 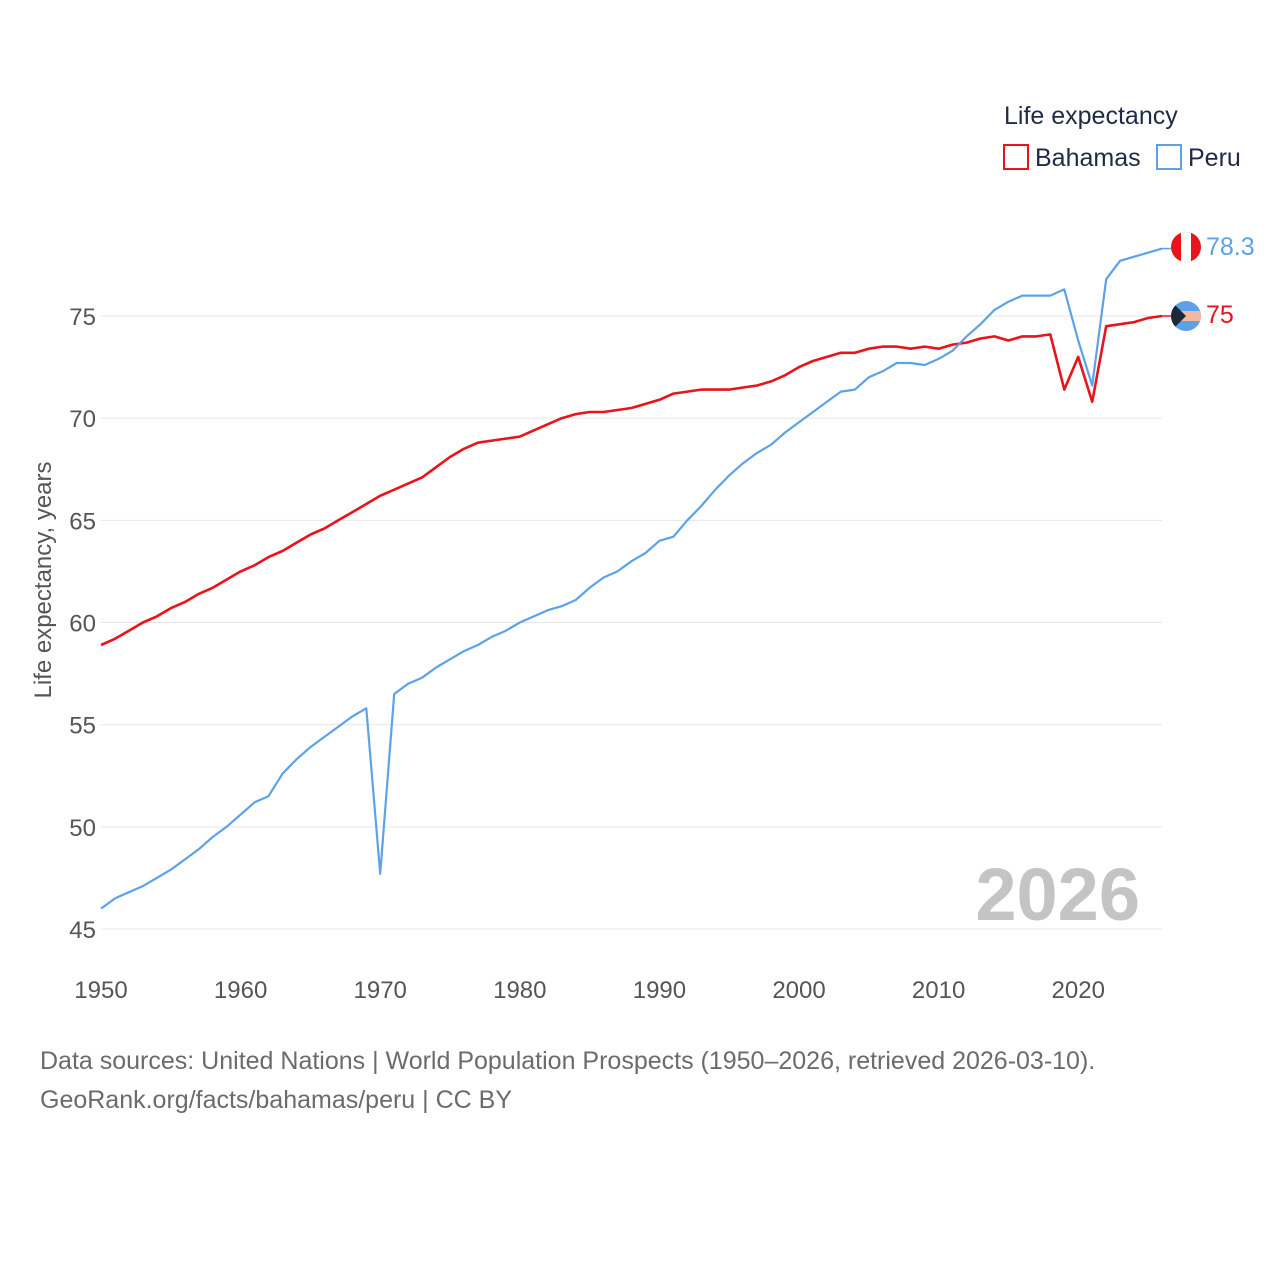 I want to click on y-axis-ticks: 45 50 55 60 65 70 75, so click(x=82, y=624).